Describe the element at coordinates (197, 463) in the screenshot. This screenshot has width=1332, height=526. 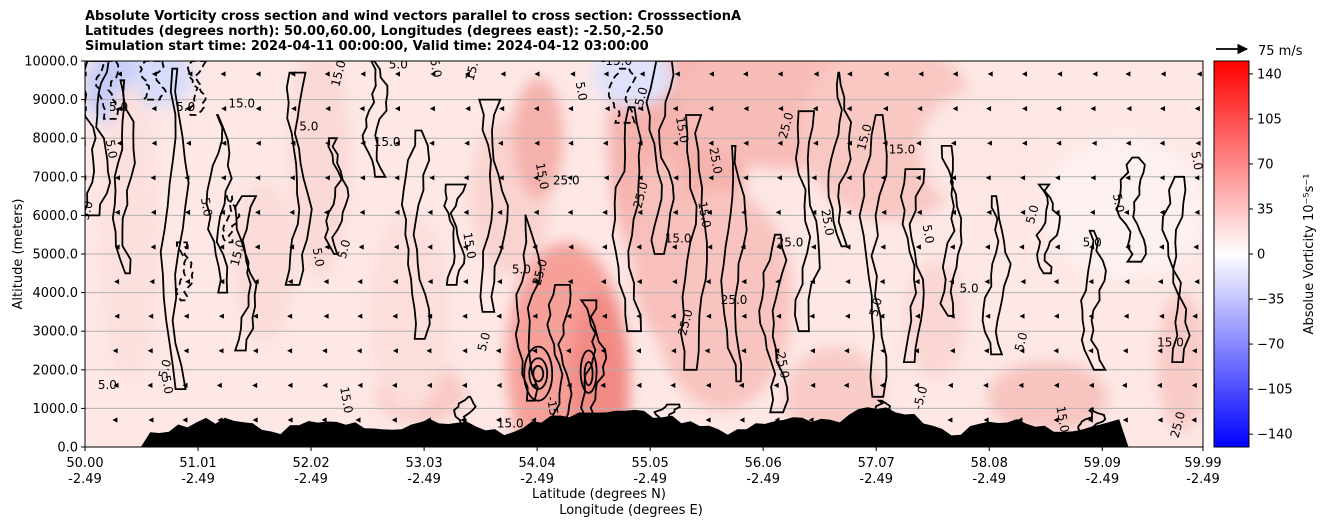
I see `x-tick-label-lat: 51.01` at that location.